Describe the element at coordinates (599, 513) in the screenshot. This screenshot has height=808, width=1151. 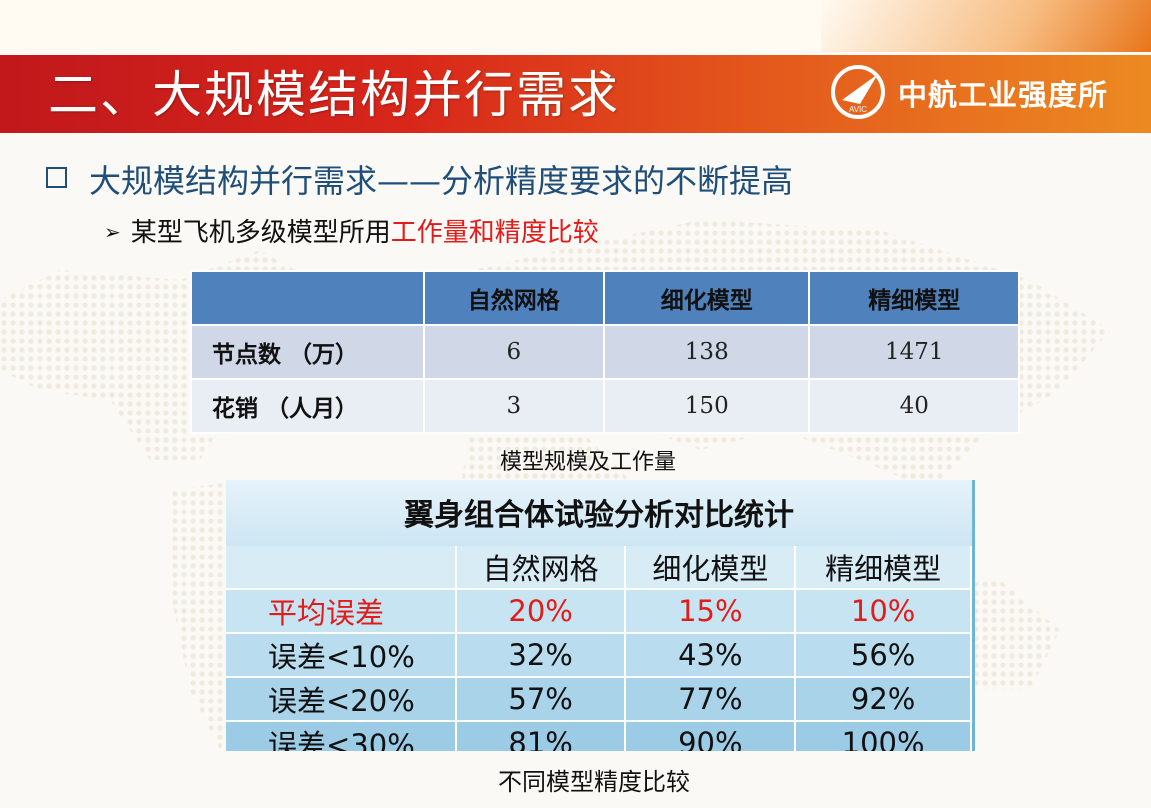
I see `accuracy-table-title: 翼身组合体试验分析对比统计` at that location.